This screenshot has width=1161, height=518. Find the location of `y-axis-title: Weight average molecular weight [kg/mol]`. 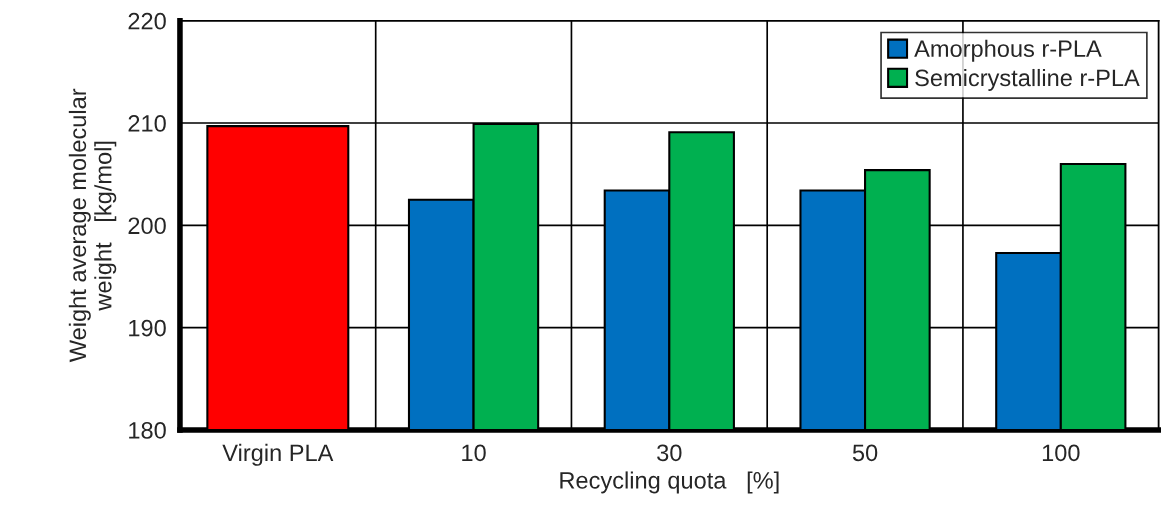

y-axis-title: Weight average molecular weight [kg/mol] is located at coordinates (92, 225).